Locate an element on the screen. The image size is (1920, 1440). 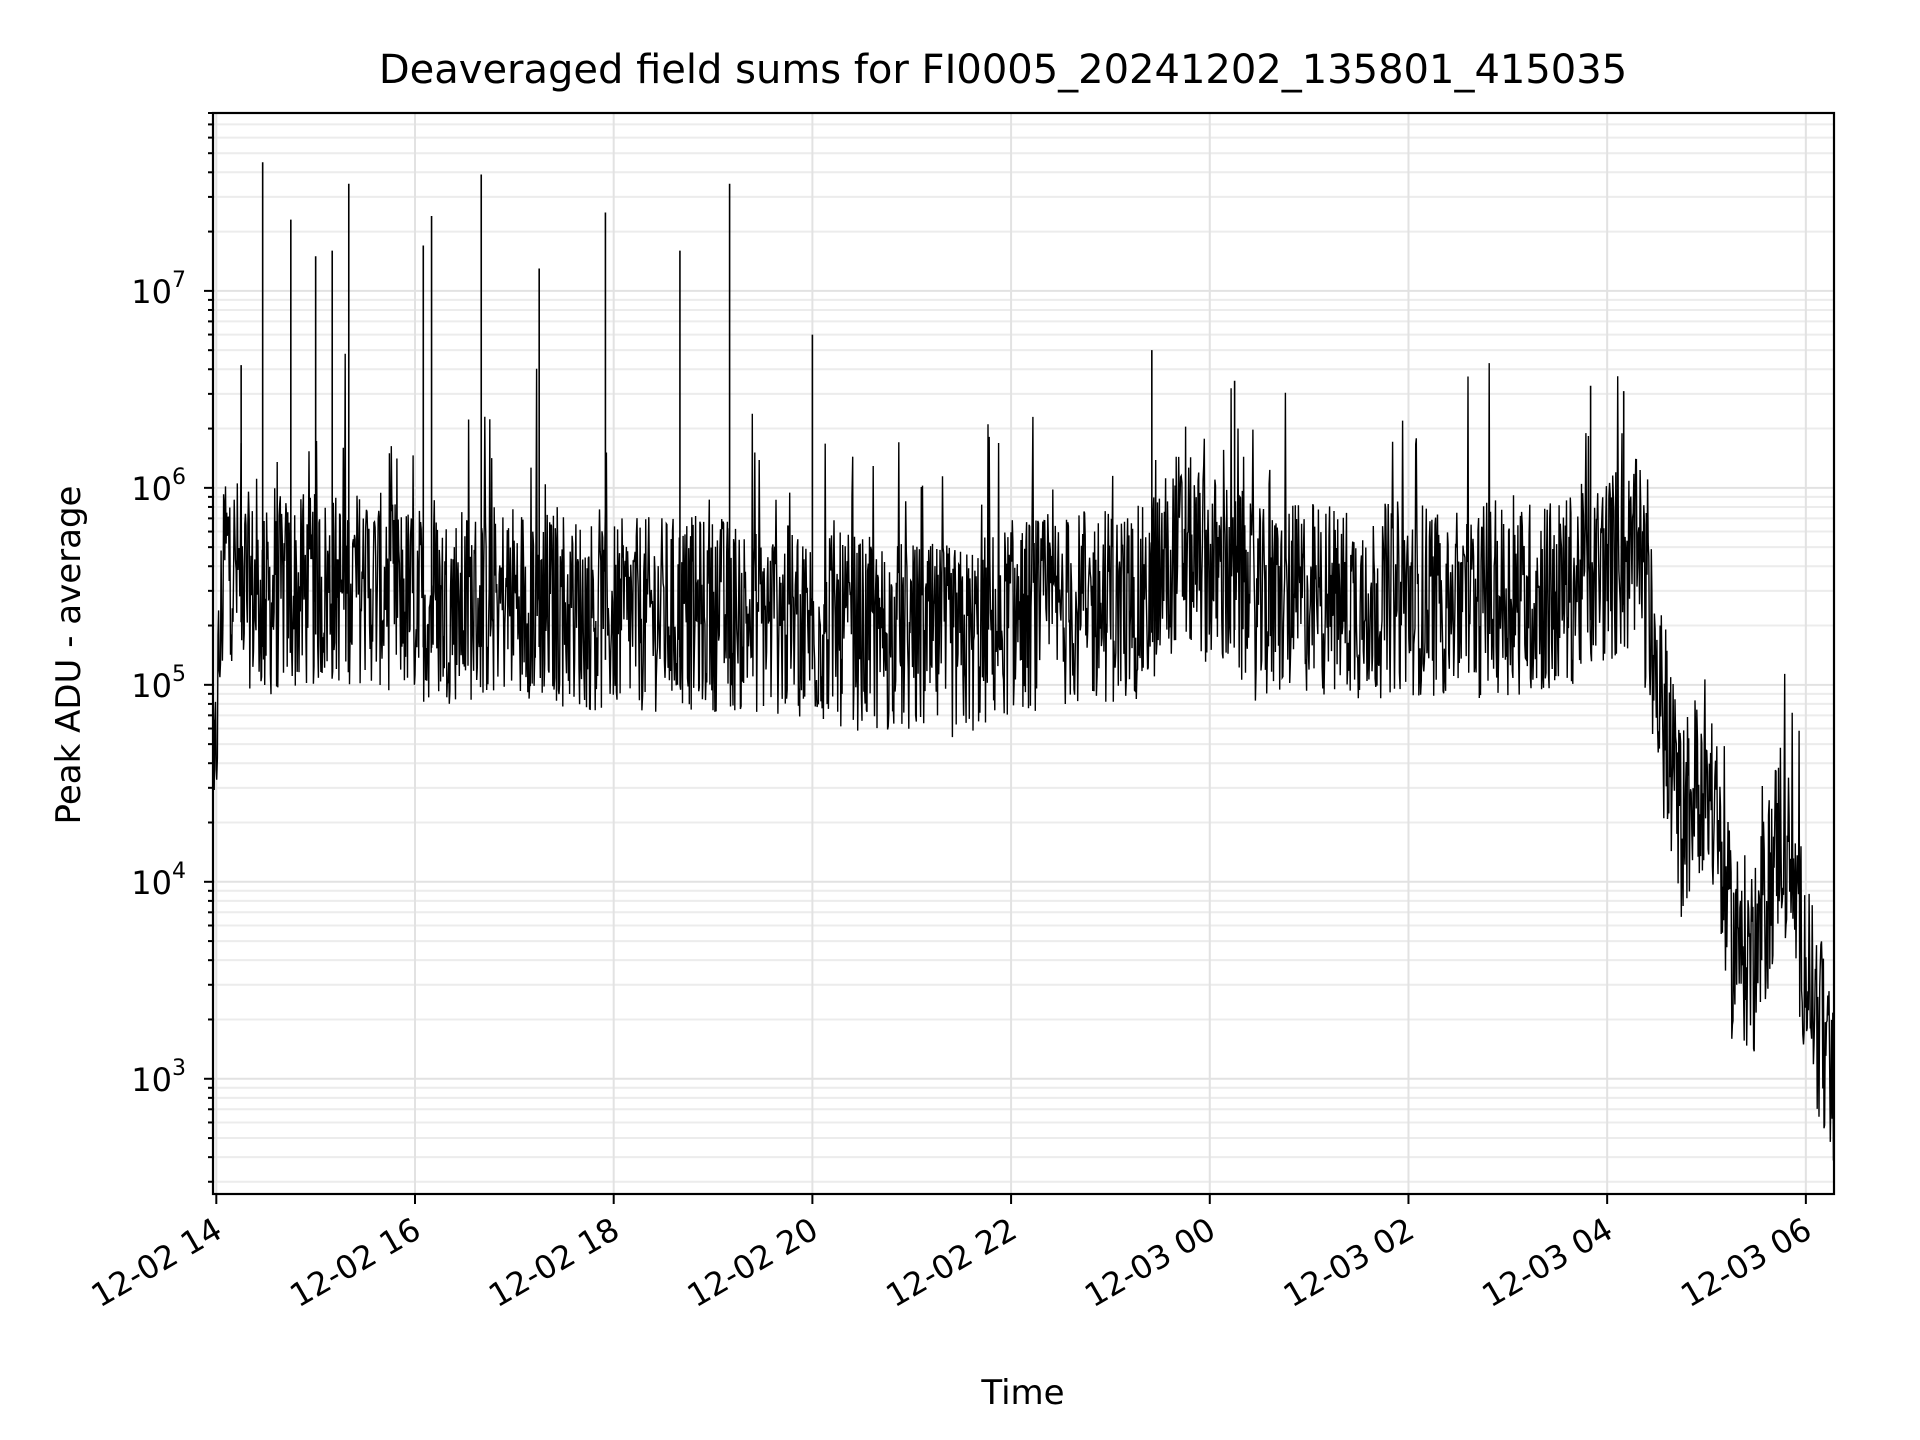
y-axis-label: Peak ADU - average is located at coordinates (69, 655).